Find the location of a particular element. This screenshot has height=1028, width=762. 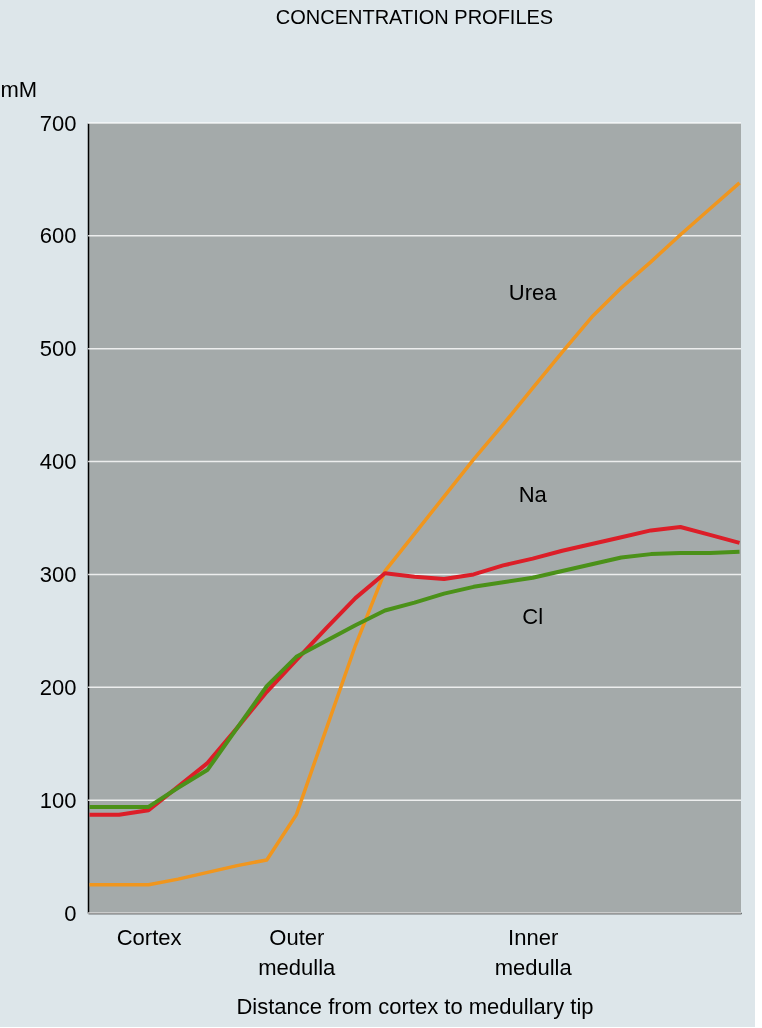

x-tick-label: Inner medulla is located at coordinates (533, 952).